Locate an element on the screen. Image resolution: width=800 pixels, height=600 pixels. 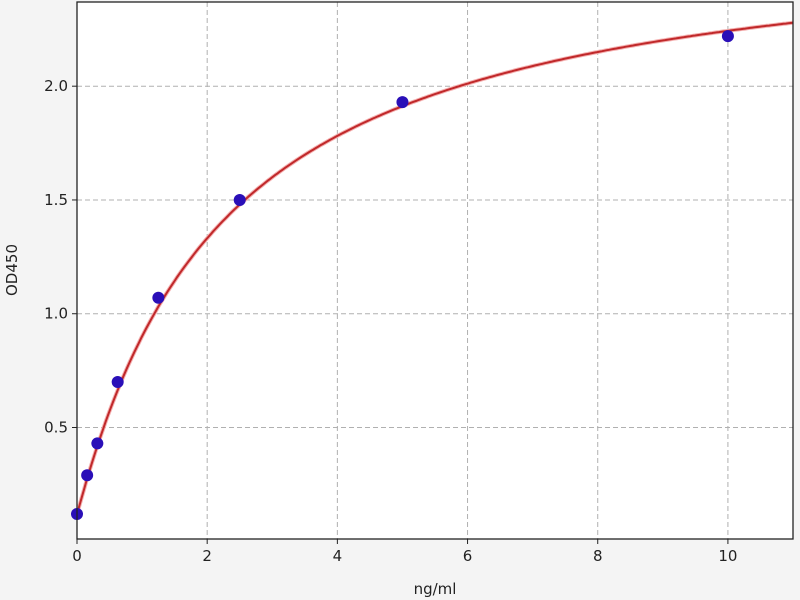
x-tick-label: 8 is located at coordinates (598, 556).